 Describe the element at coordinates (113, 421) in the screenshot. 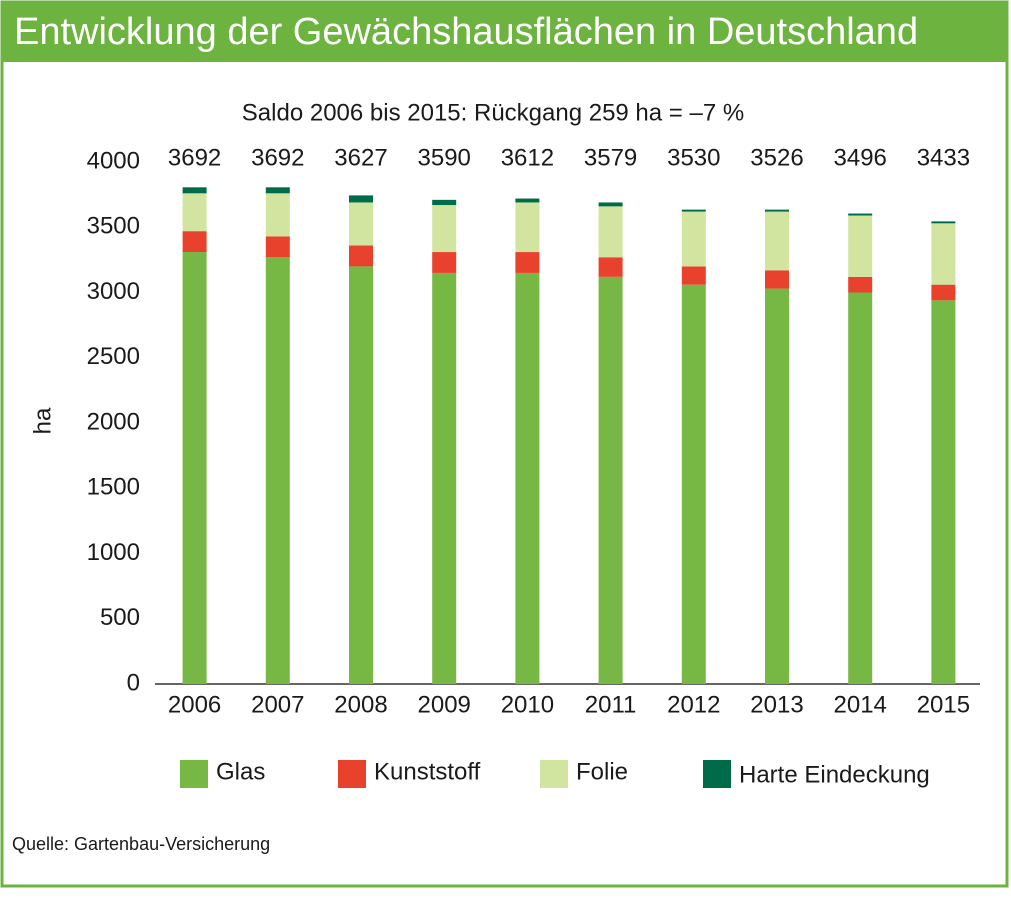

I see `y-tick-label: 2000` at that location.